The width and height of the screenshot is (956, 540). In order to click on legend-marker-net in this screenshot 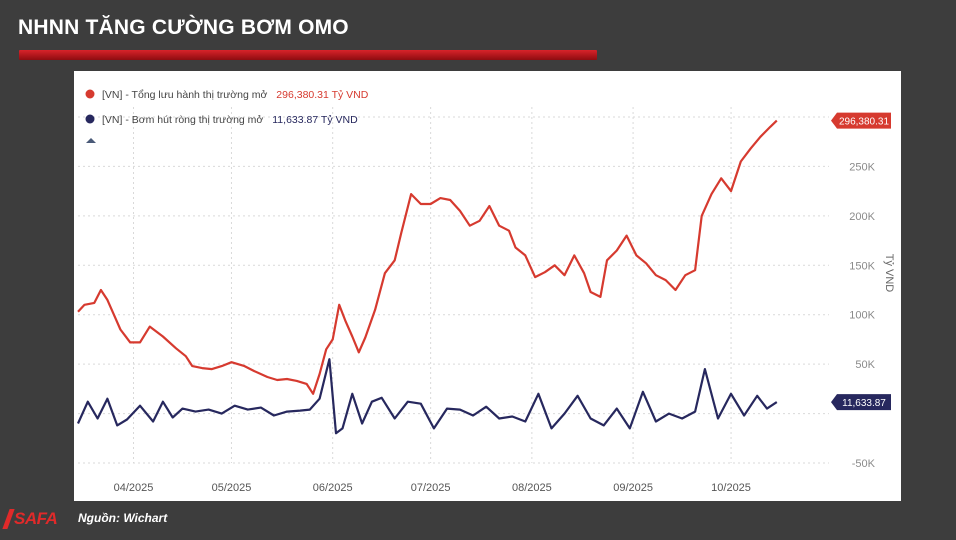, I will do `click(90, 119)`.